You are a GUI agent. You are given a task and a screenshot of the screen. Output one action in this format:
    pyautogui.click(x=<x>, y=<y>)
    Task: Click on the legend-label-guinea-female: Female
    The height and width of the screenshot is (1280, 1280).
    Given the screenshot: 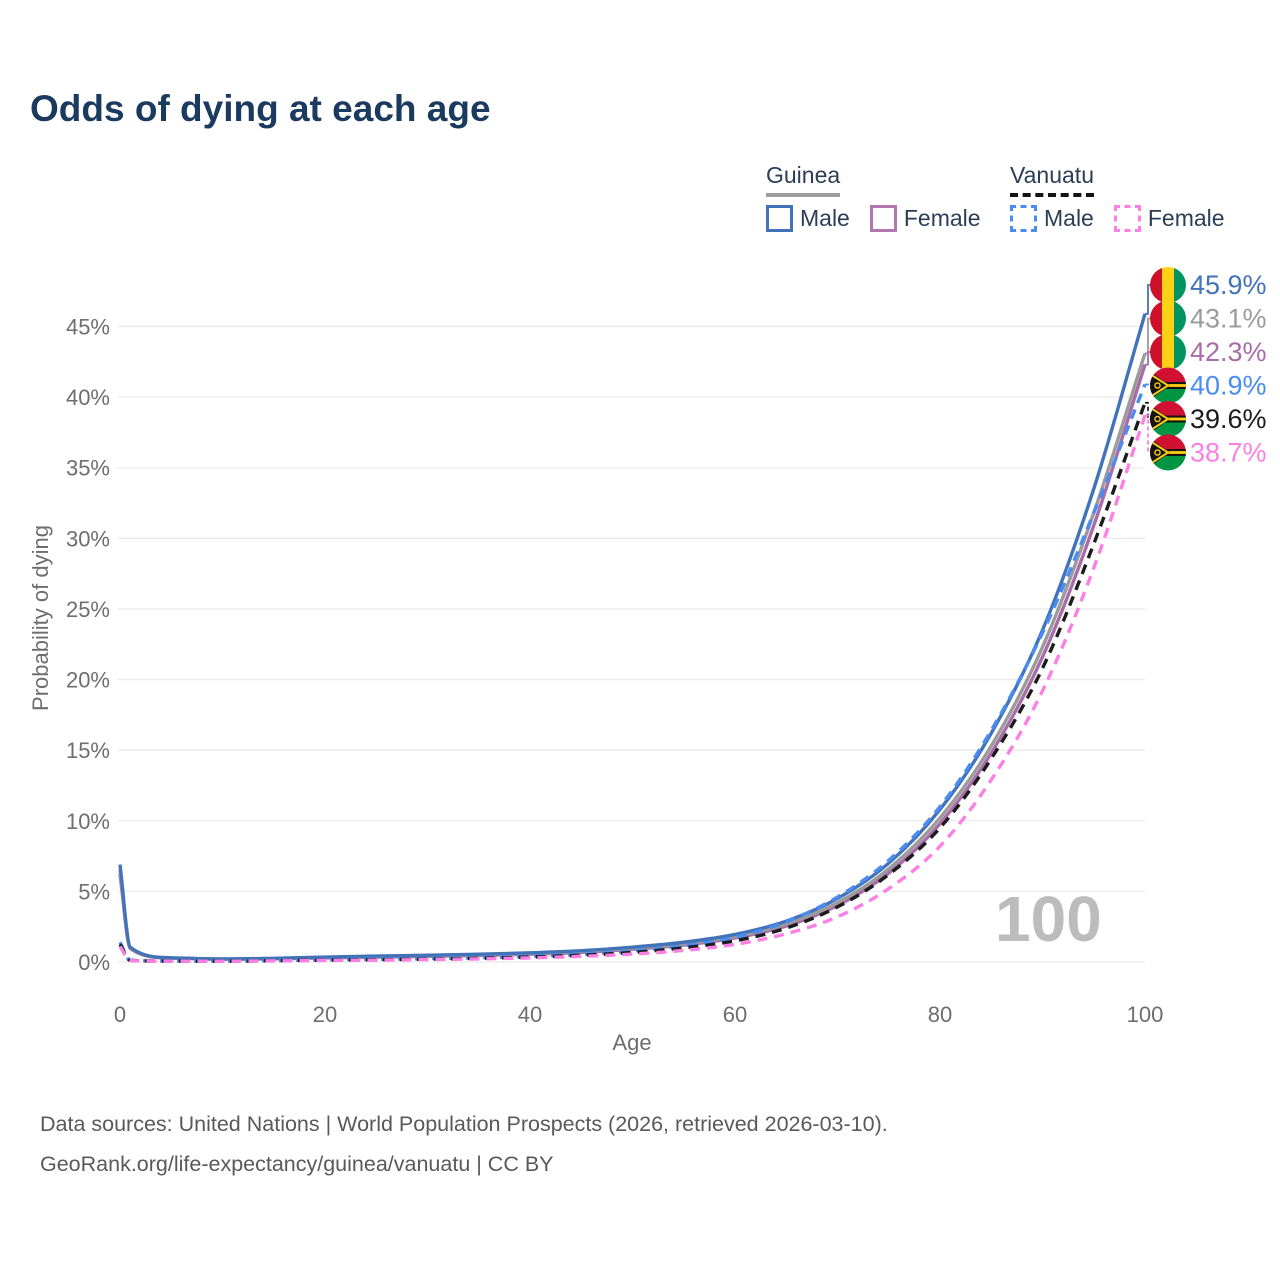 What is the action you would take?
    pyautogui.click(x=942, y=218)
    